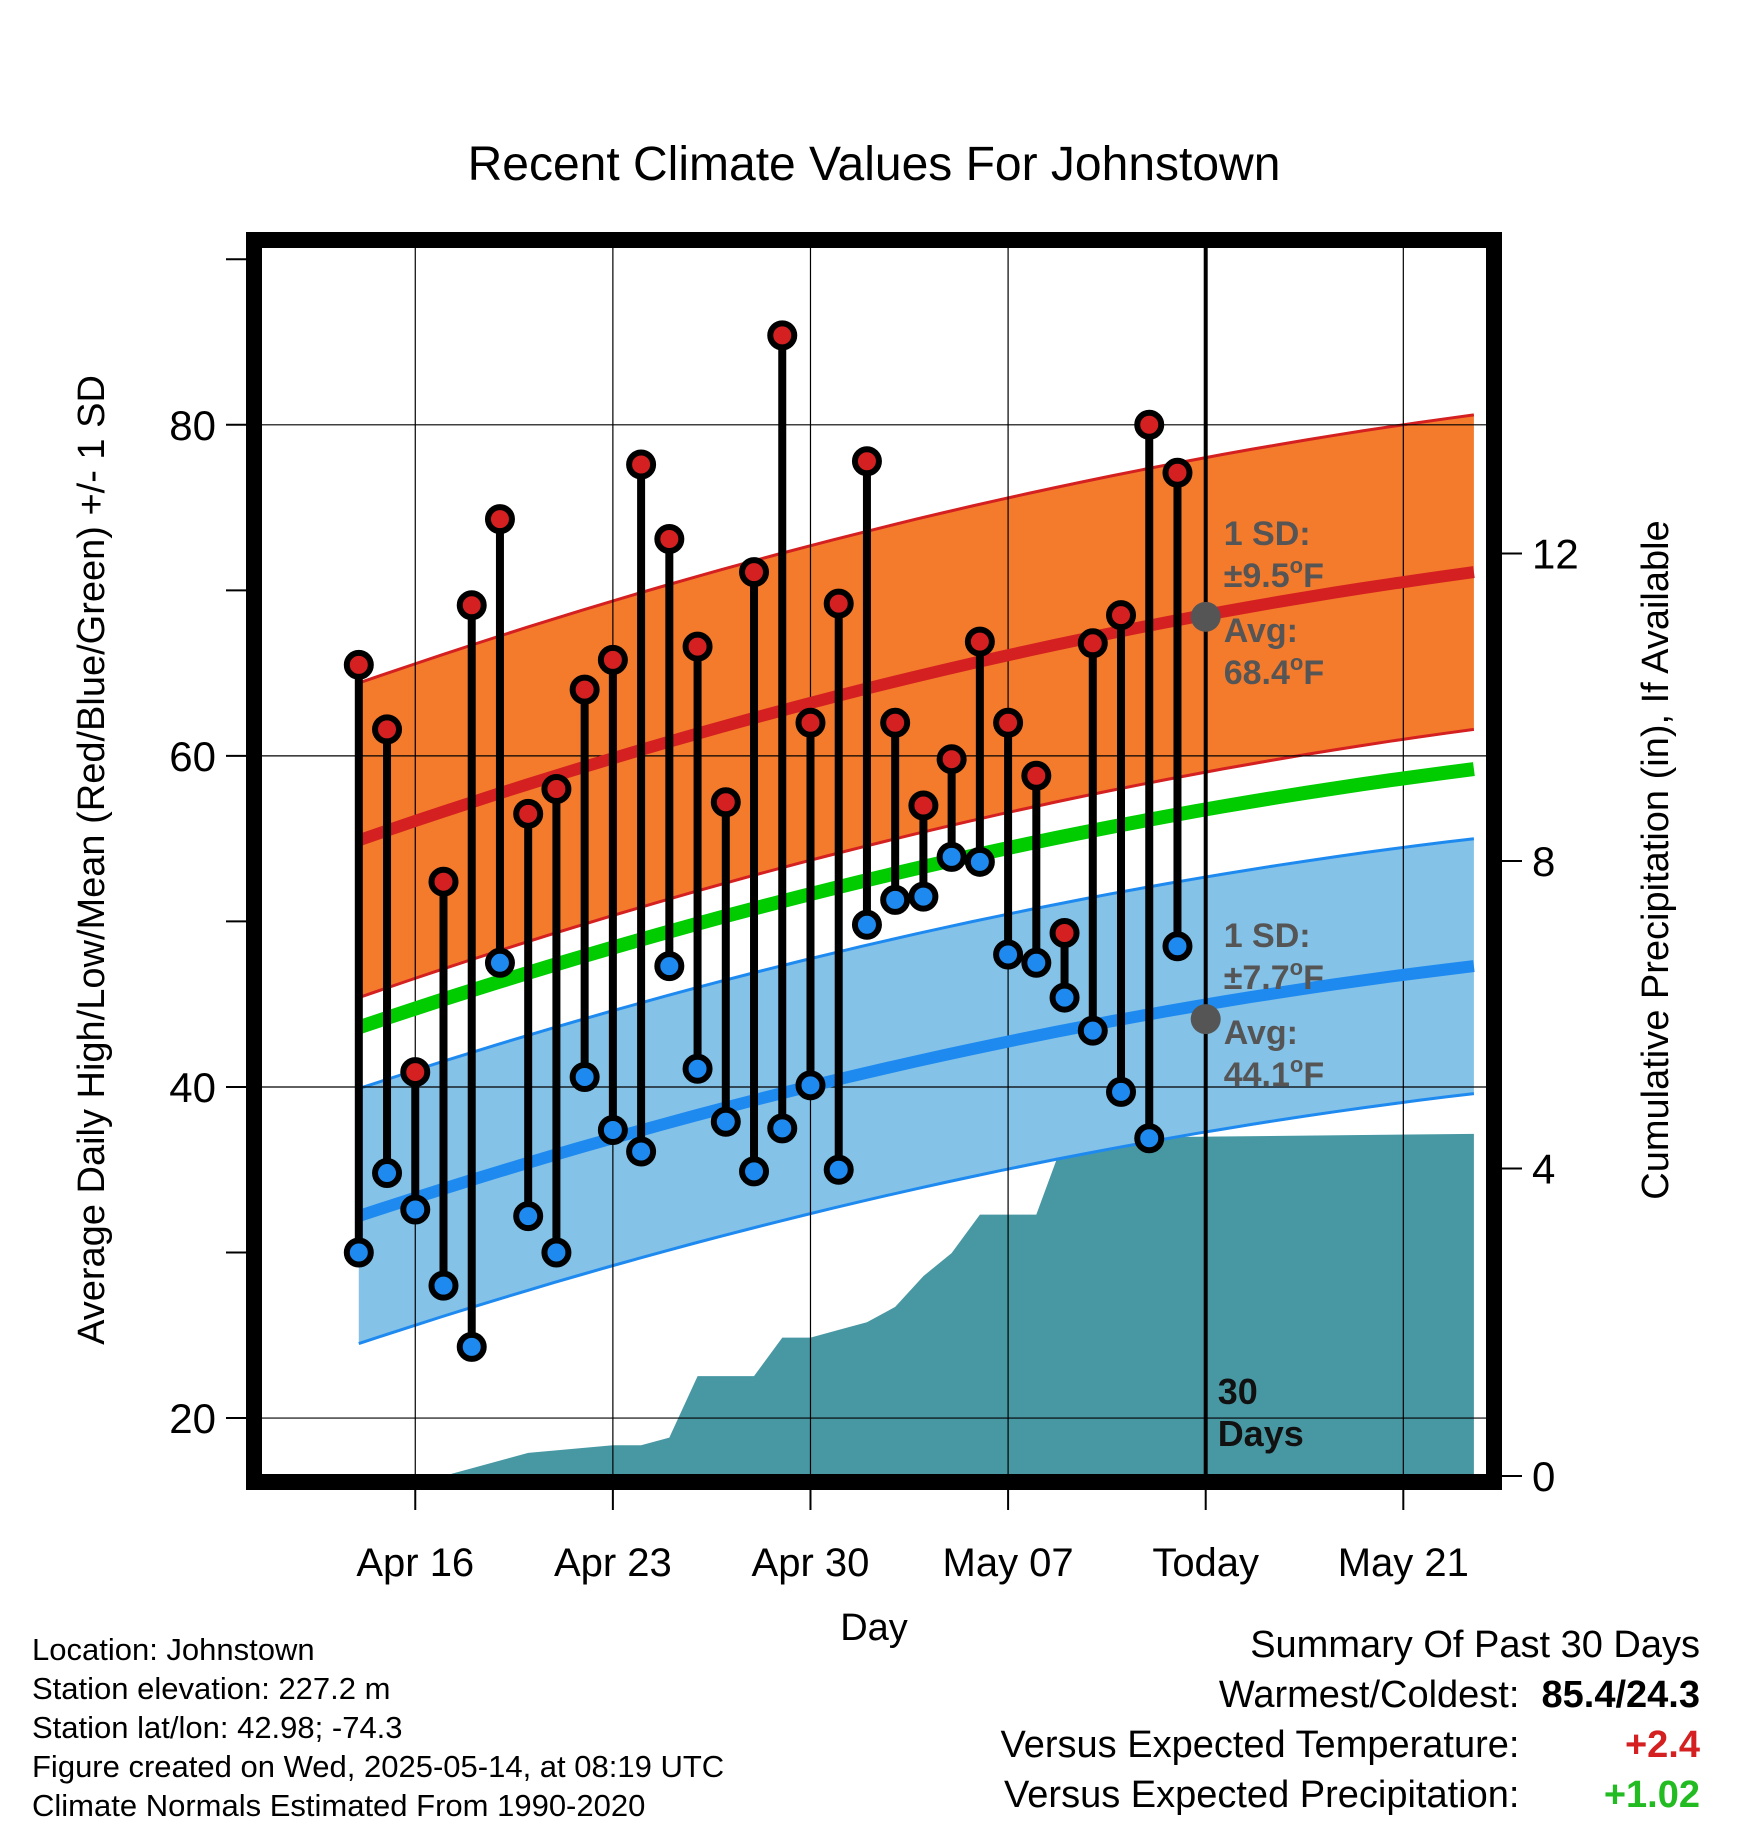  What do you see at coordinates (1543, 861) in the screenshot?
I see `y2-tick-label: 8` at bounding box center [1543, 861].